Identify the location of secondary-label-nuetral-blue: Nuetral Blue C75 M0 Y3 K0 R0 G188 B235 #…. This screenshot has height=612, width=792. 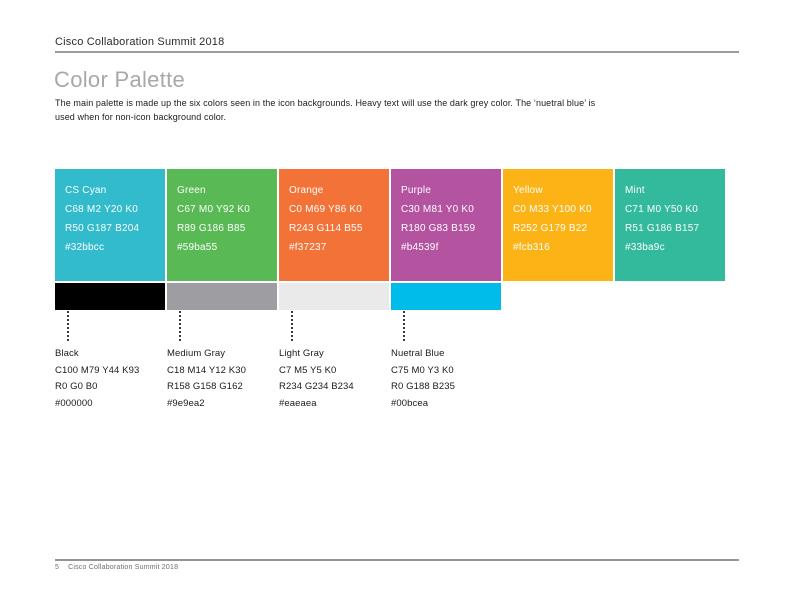
(446, 379).